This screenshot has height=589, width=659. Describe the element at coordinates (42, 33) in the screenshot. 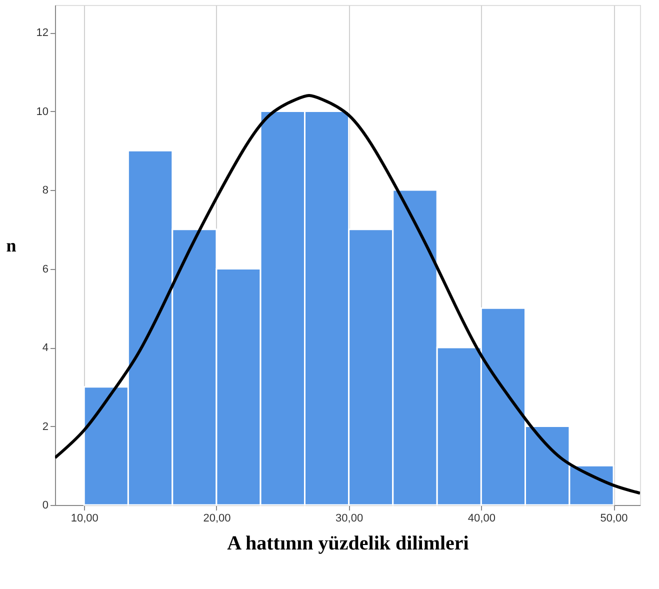

I see `y-tick-label: 12` at that location.